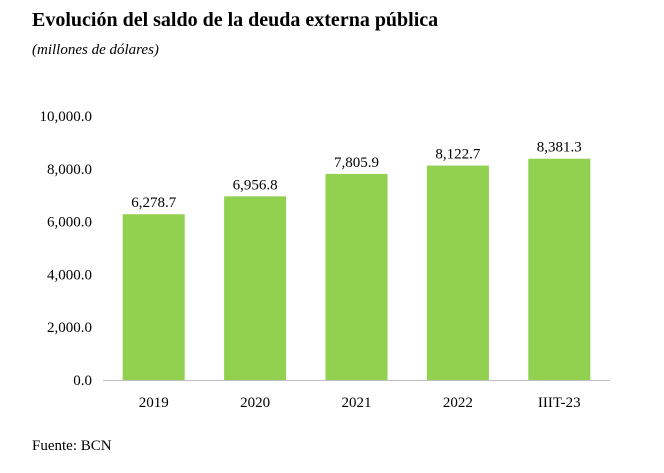  I want to click on data-labels: 6,278.7 6,956.8 7,805.9 8,122.7 8,381.3, so click(356, 176).